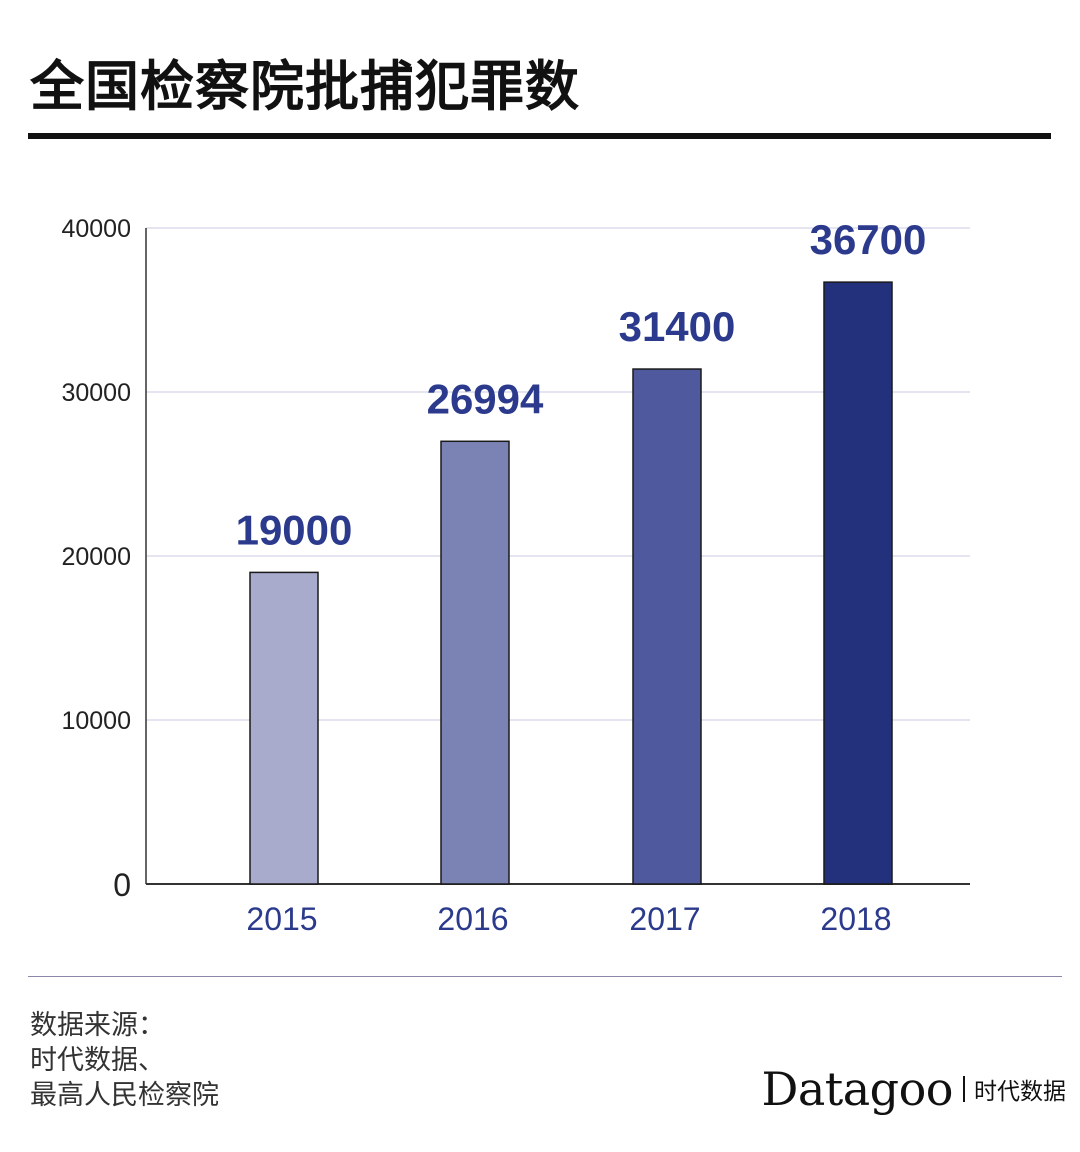  Describe the element at coordinates (858, 583) in the screenshot. I see `bar-2018` at that location.